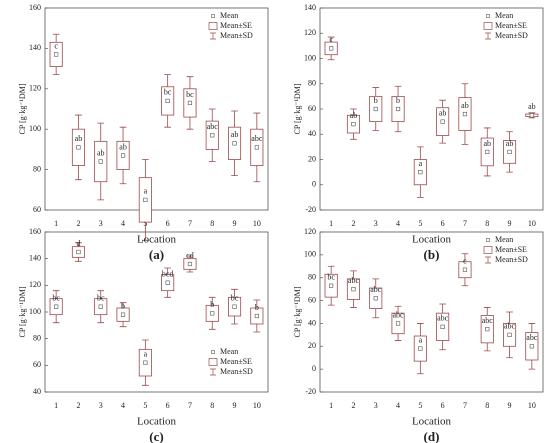 Image resolution: width=550 pixels, height=443 pixels. What do you see at coordinates (532, 223) in the screenshot?
I see `x-tick-label: 10` at bounding box center [532, 223].